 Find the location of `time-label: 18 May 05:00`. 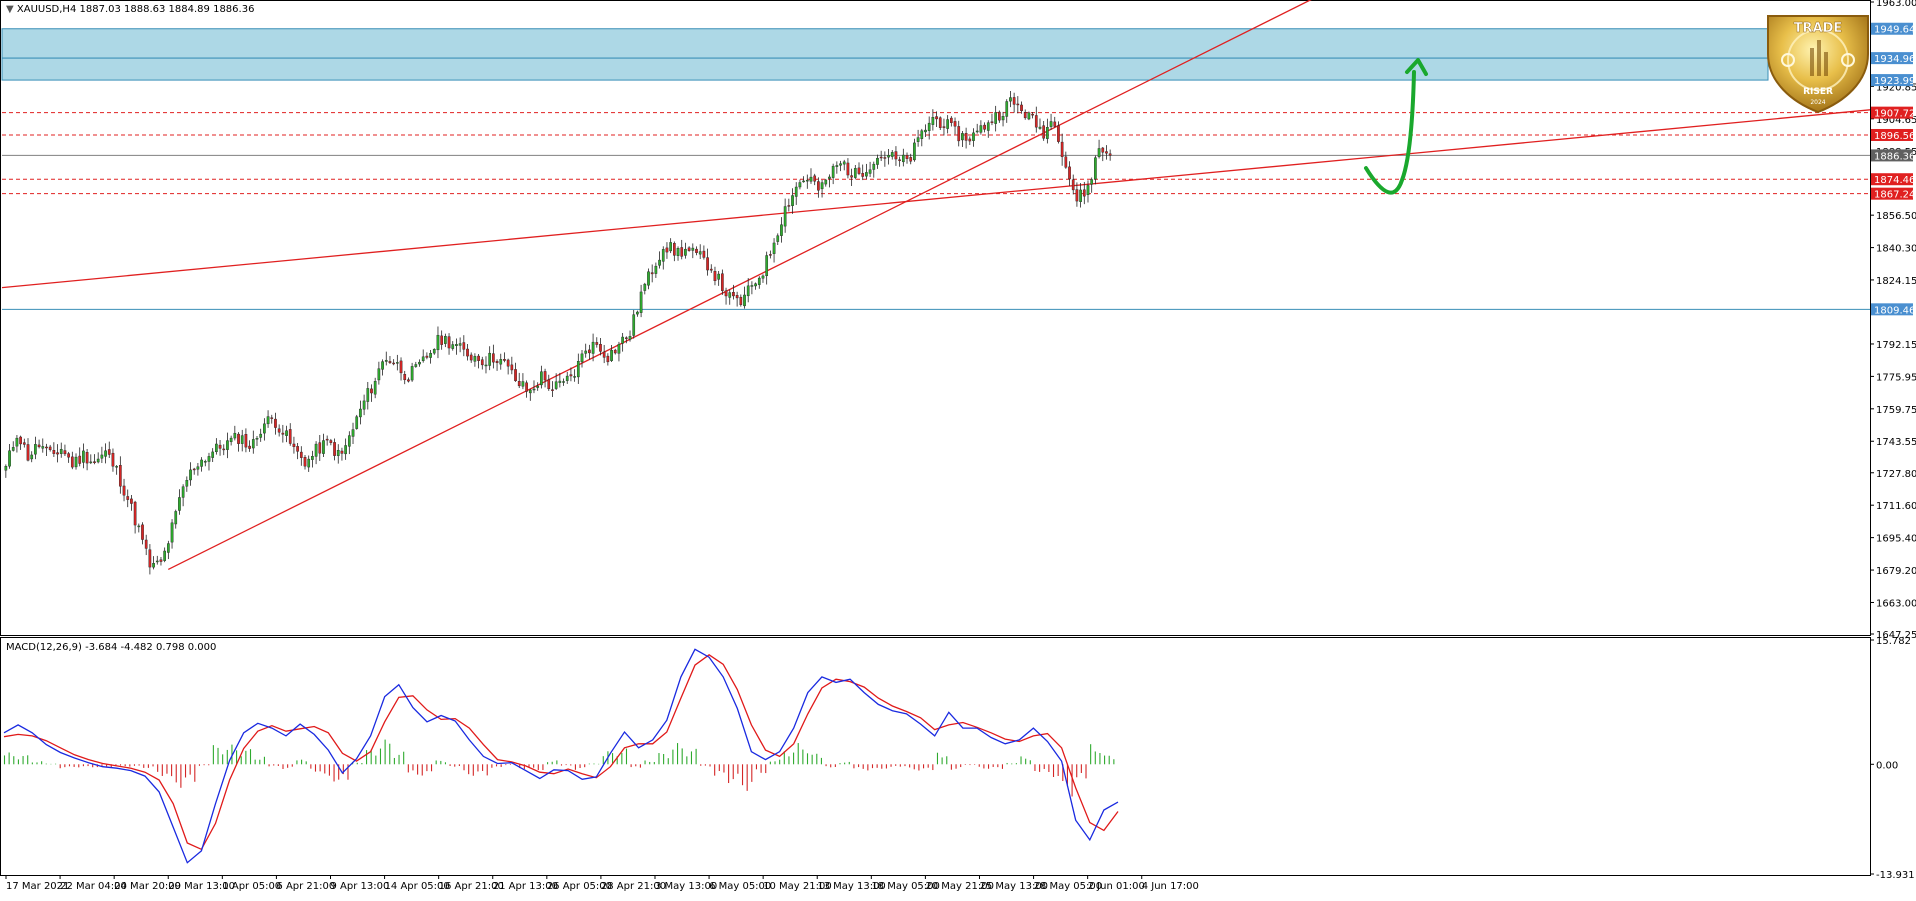

time-label: 18 May 05:00 is located at coordinates (905, 886).